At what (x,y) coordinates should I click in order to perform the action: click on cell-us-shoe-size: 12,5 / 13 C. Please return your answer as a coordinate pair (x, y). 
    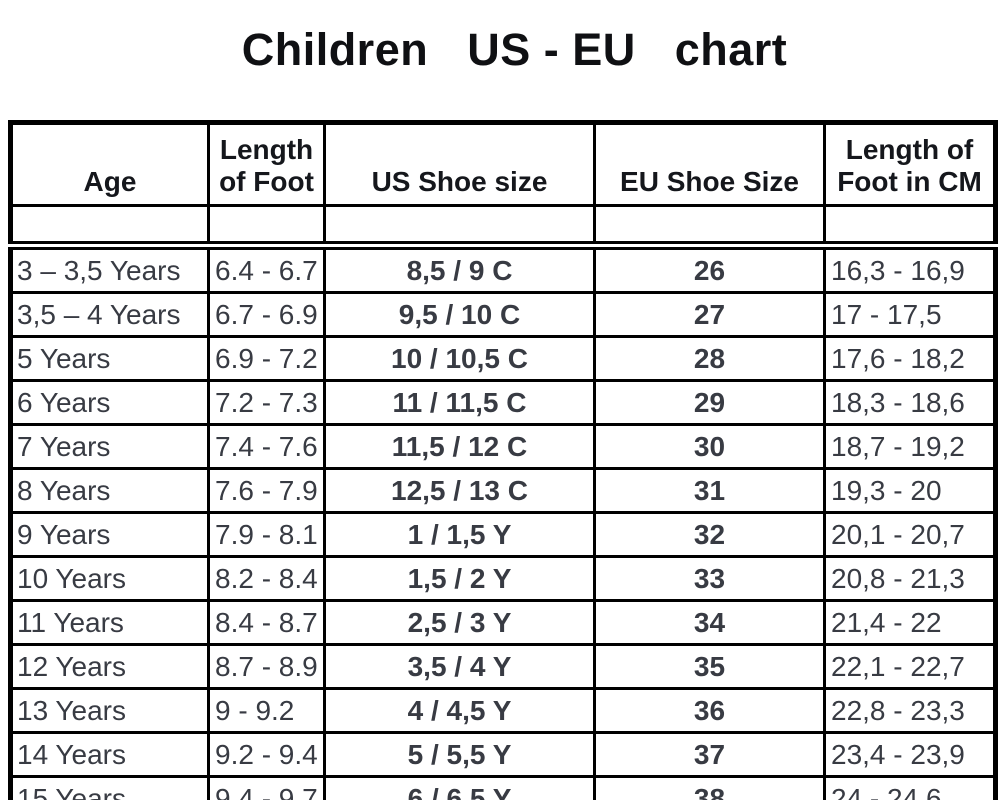
    Looking at the image, I should click on (459, 490).